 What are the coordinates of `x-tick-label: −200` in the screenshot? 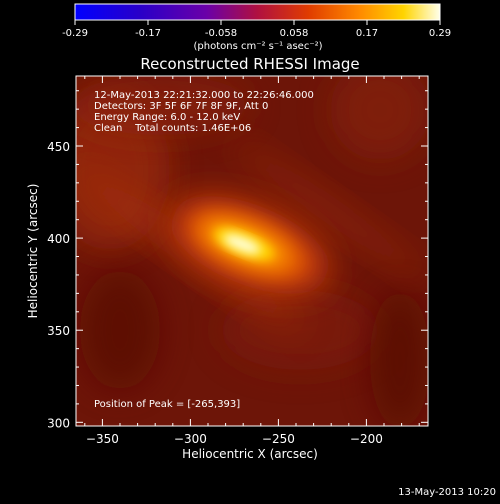 It's located at (366, 439).